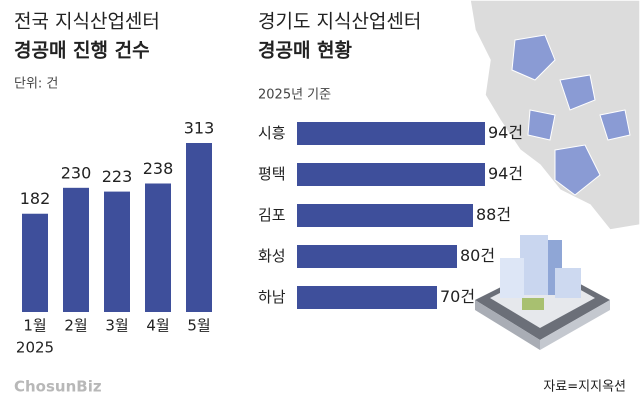 This screenshot has height=414, width=640. What do you see at coordinates (493, 214) in the screenshot?
I see `value-label: 88건` at bounding box center [493, 214].